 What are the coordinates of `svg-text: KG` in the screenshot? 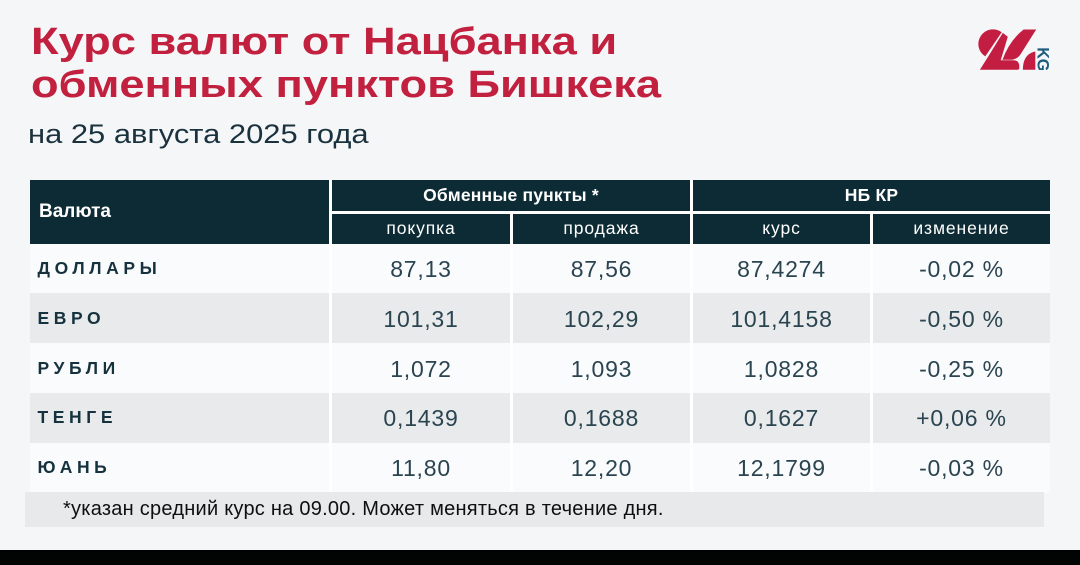 It's located at (1042, 58).